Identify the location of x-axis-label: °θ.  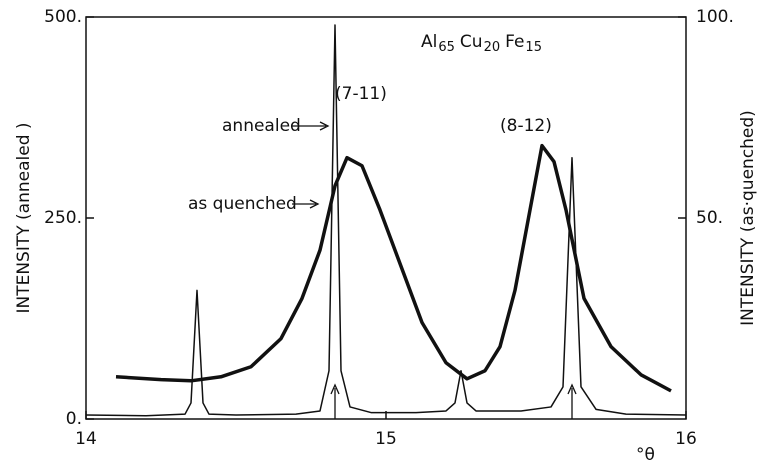
(645, 455).